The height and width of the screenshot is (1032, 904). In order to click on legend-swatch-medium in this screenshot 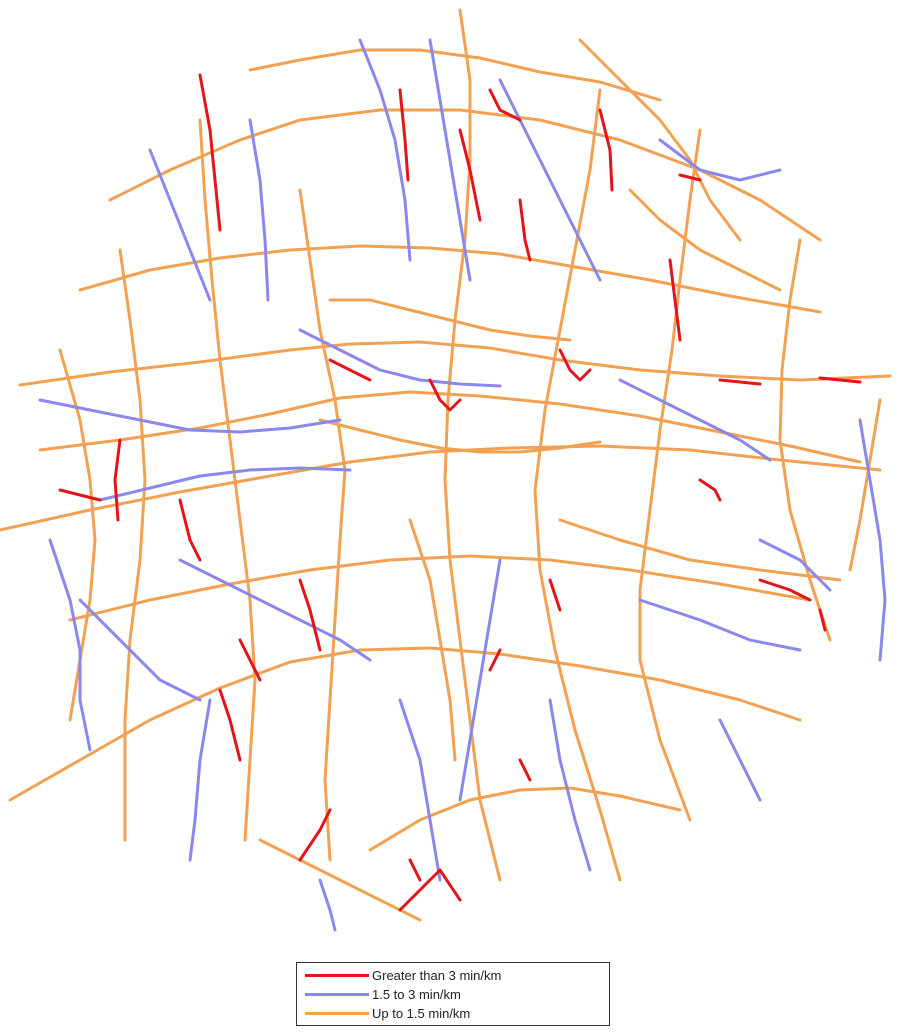, I will do `click(337, 994)`.